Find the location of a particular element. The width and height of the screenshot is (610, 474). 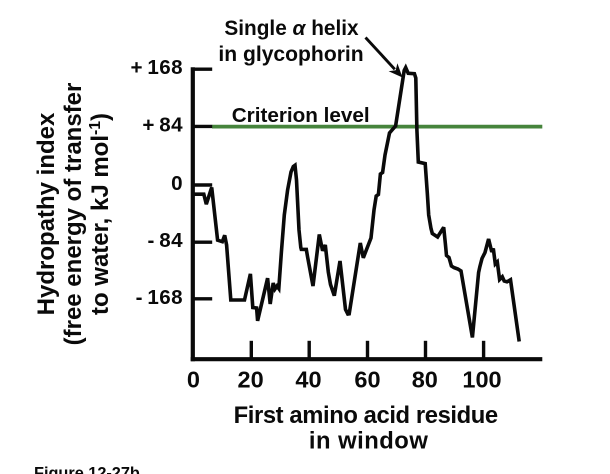

svg-text: + 168 is located at coordinates (156, 67).